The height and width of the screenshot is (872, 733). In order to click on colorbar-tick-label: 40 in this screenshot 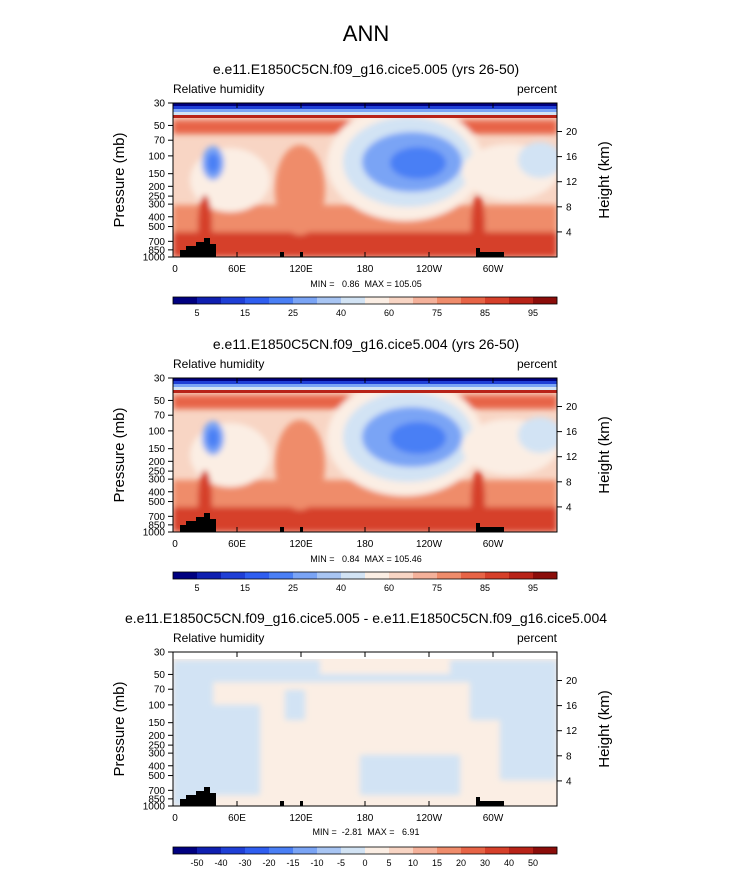, I will do `click(341, 588)`.